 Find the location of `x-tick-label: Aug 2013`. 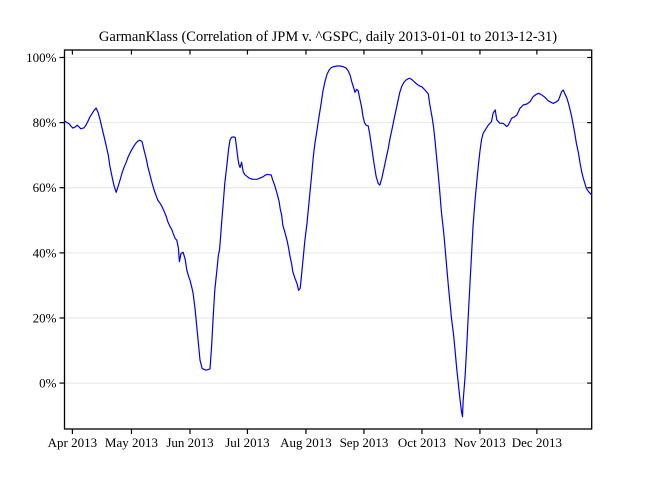

x-tick-label: Aug 2013 is located at coordinates (306, 442).